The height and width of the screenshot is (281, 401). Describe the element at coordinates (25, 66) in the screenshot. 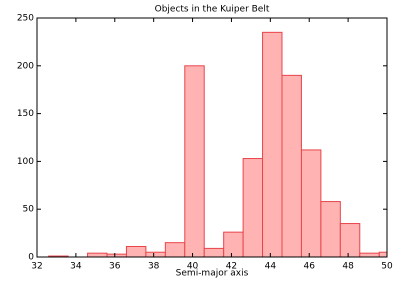

I see `y-tick-label: 200` at that location.